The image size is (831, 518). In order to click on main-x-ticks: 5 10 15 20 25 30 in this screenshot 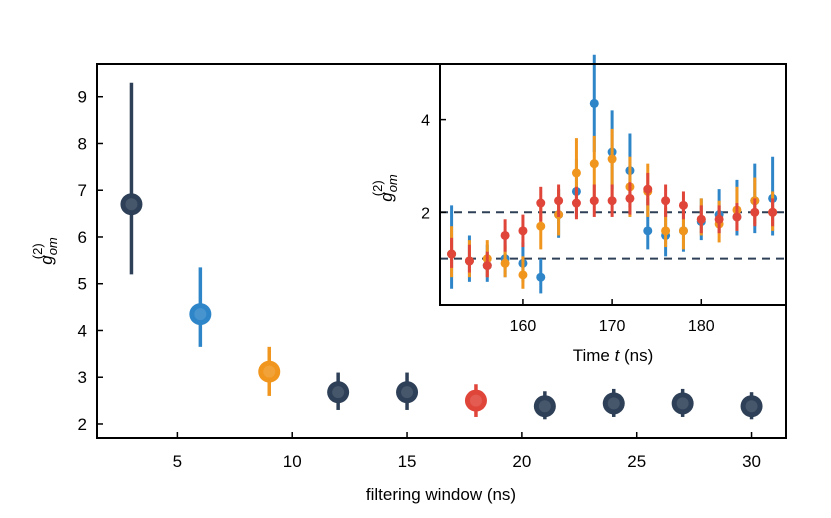, I will do `click(467, 451)`.